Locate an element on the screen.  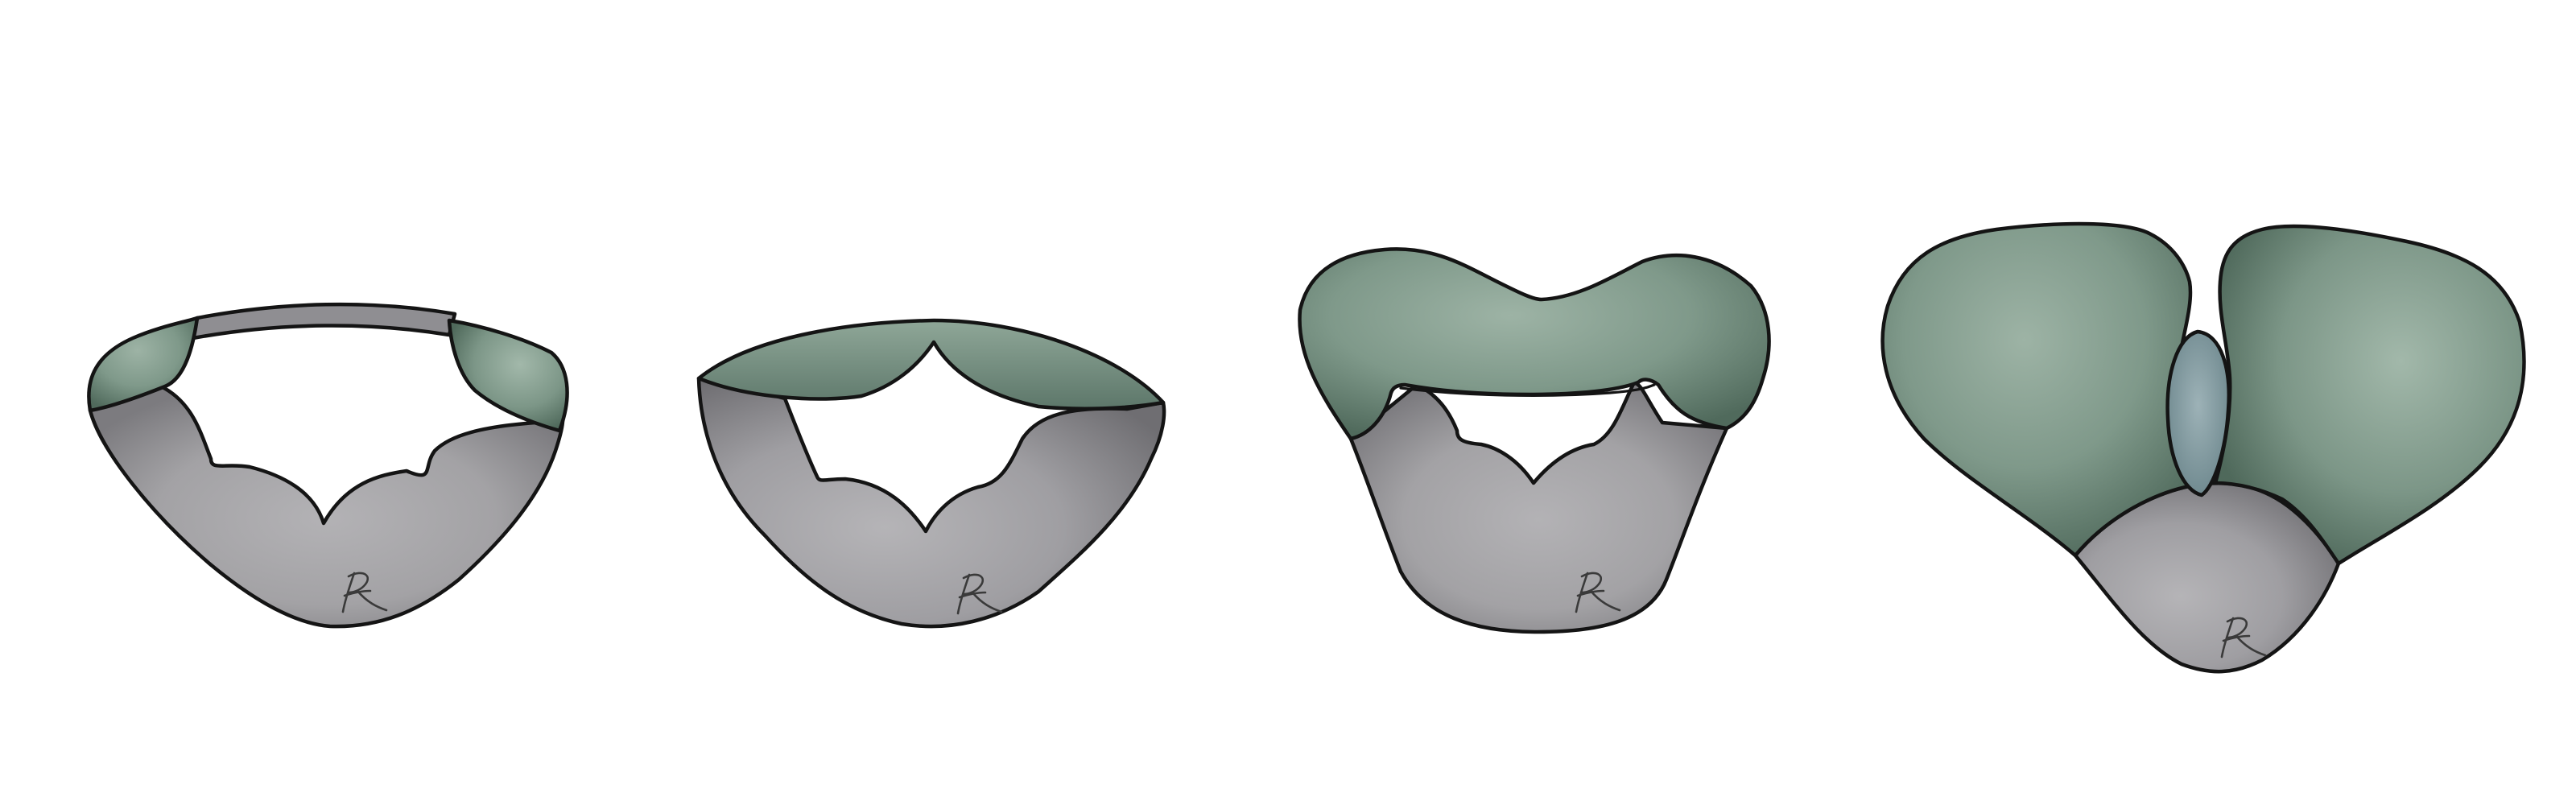
panel-4-central-element is located at coordinates (2198, 413).